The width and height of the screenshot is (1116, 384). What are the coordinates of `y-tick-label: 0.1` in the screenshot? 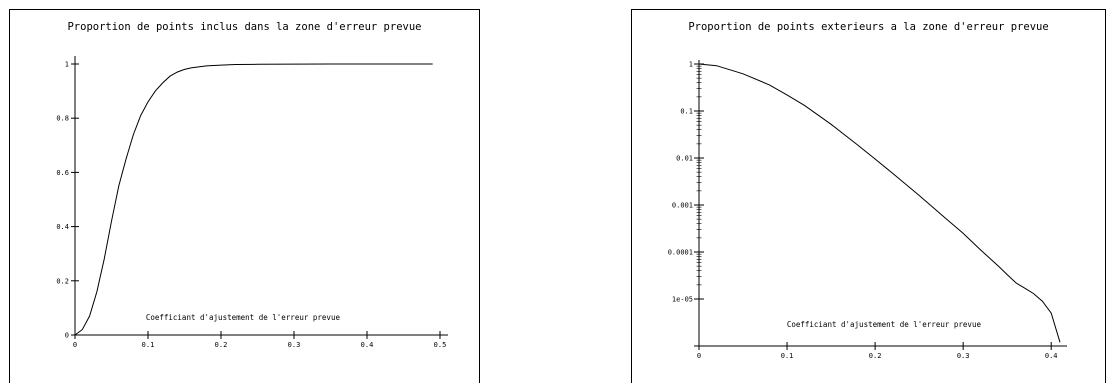 It's located at (686, 112).